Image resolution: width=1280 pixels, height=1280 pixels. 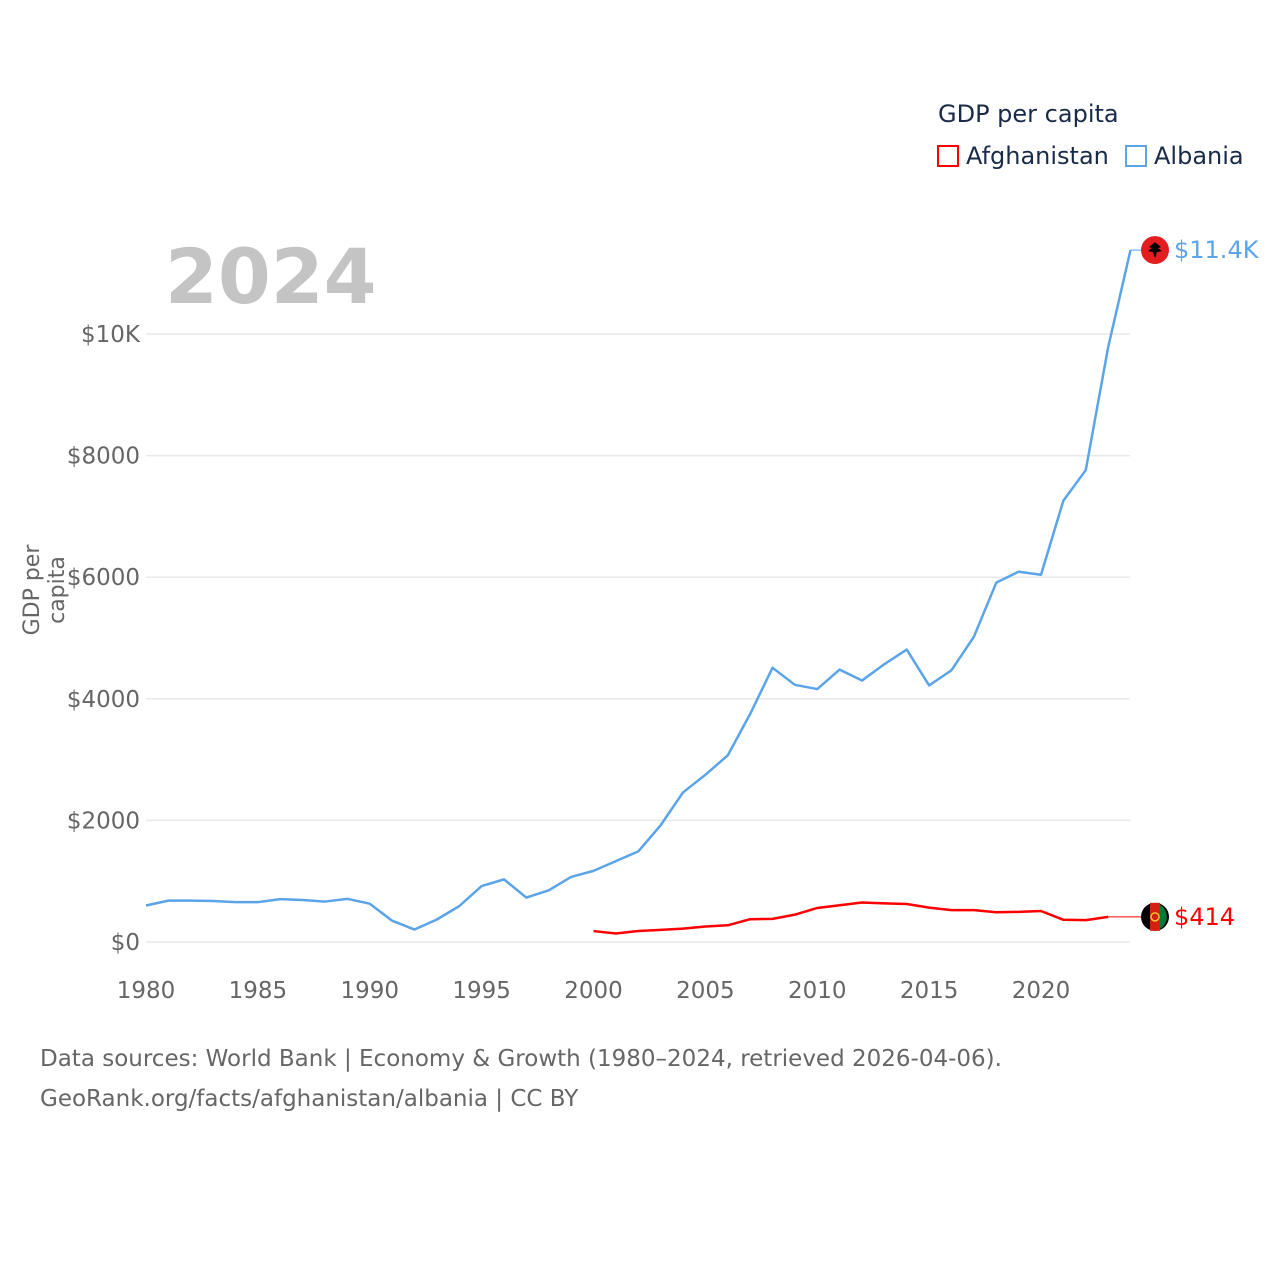 I want to click on x-tick-label: 2020, so click(x=1041, y=991).